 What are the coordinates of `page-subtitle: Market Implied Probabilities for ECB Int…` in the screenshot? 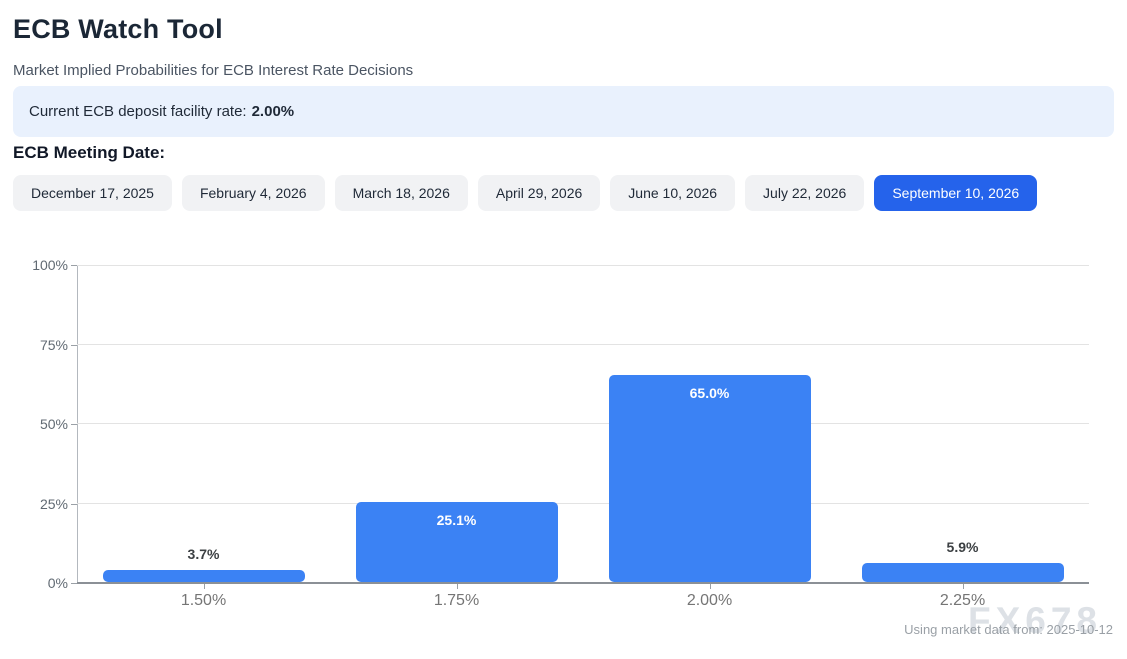 It's located at (213, 70).